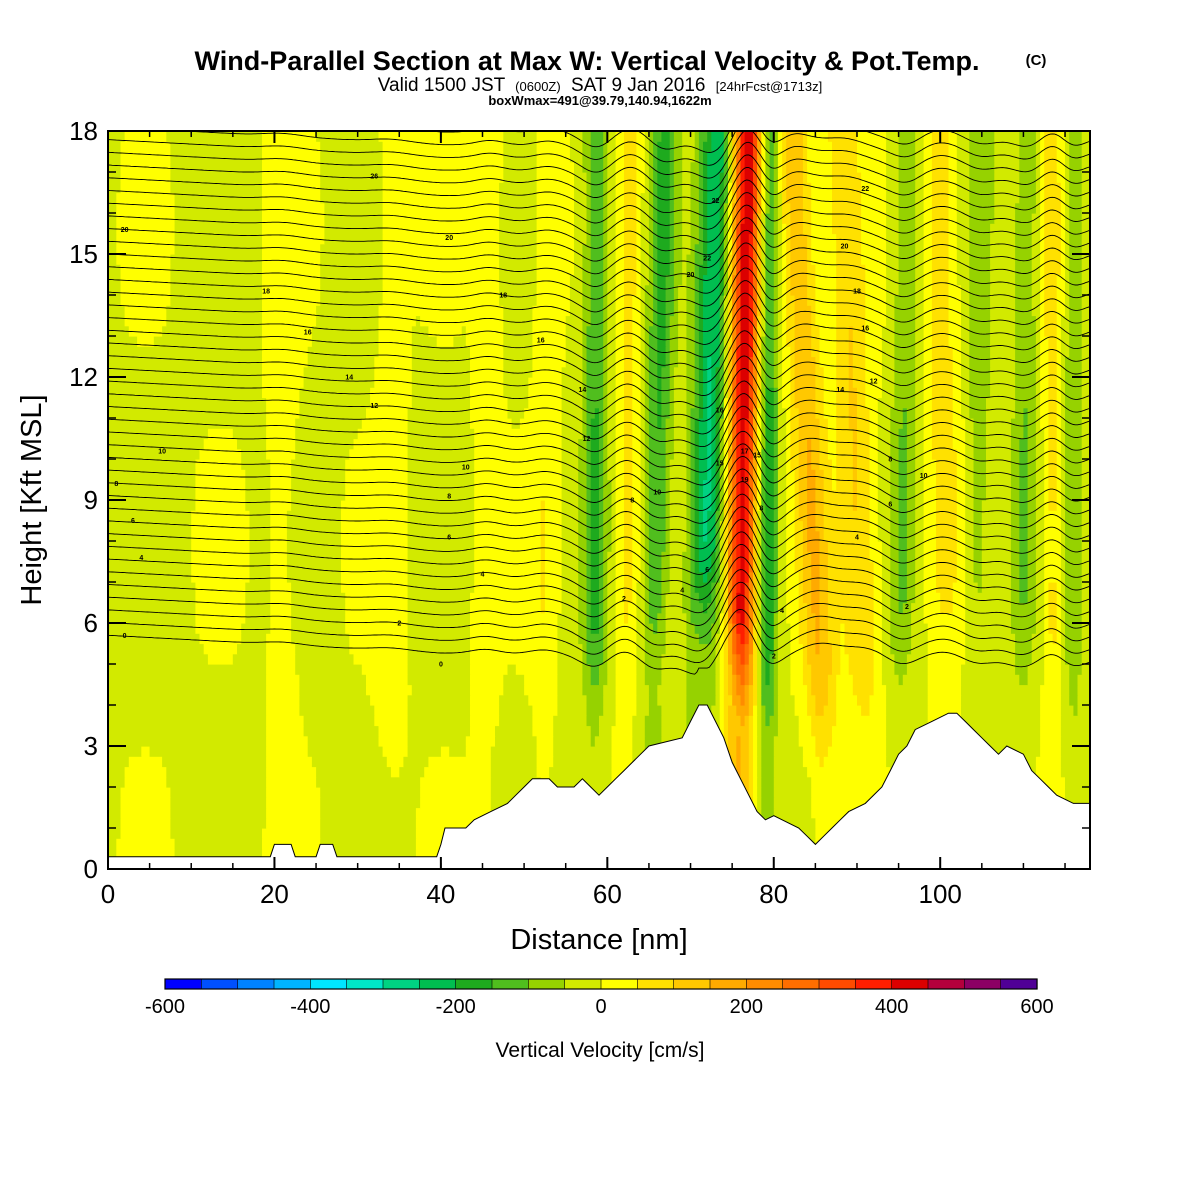  What do you see at coordinates (162, 451) in the screenshot?
I see `contour-label: 10` at bounding box center [162, 451].